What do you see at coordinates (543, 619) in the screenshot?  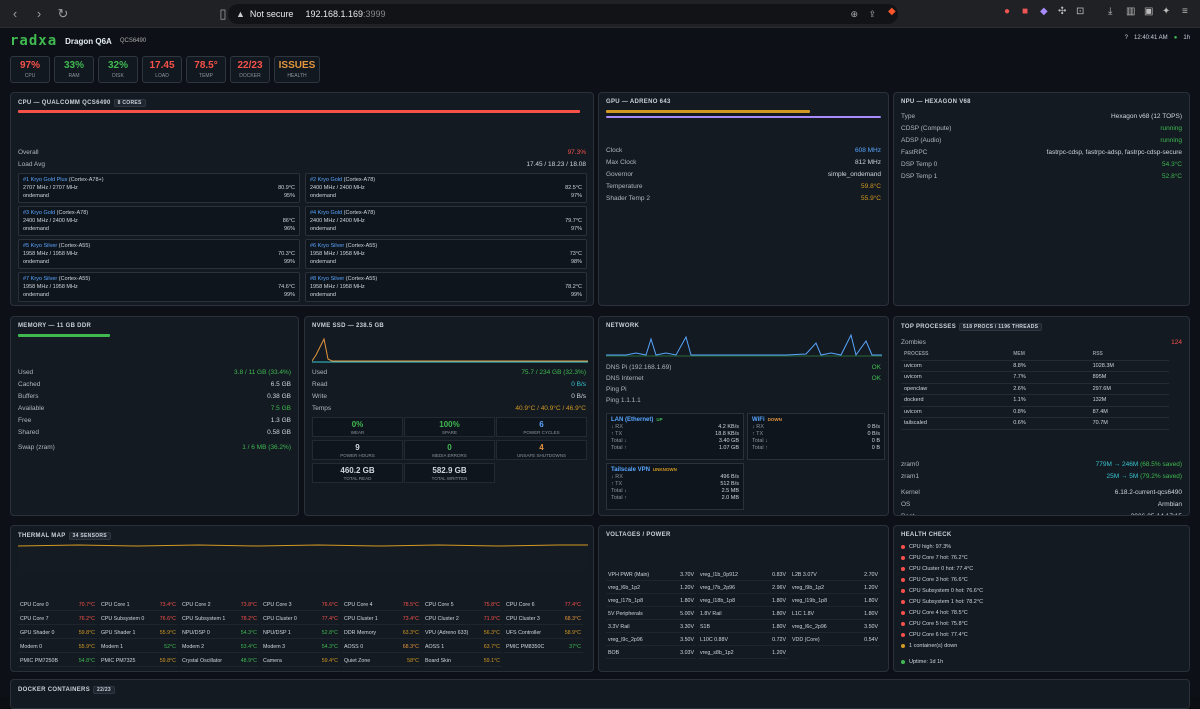 I see `sensor-cell: CPU Cluster 3 68.3°C` at bounding box center [543, 619].